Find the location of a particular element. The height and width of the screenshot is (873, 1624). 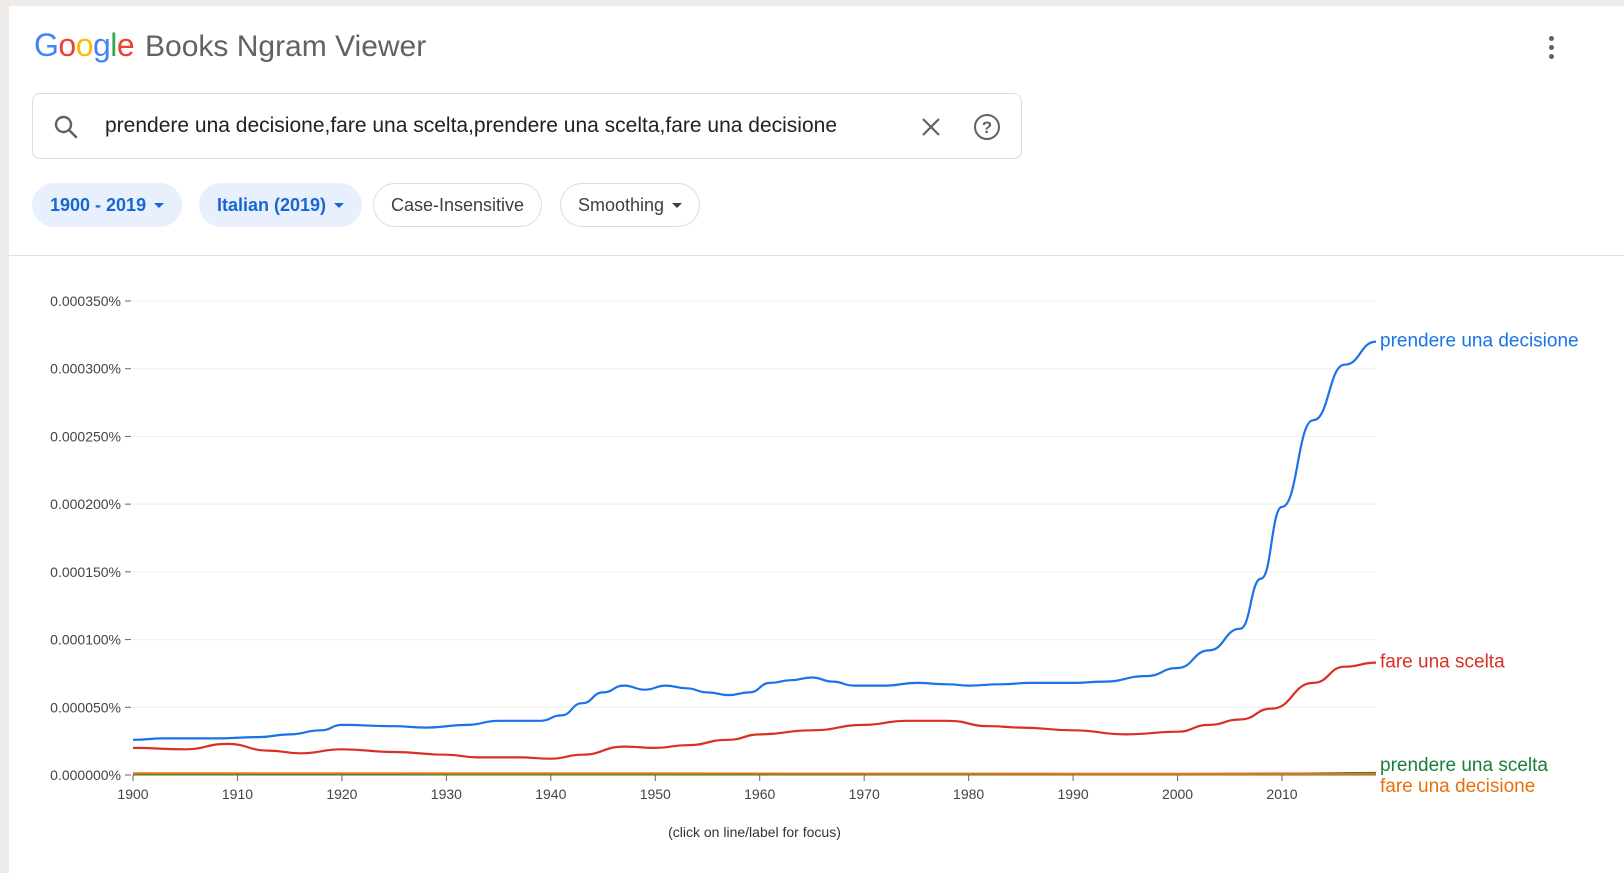

search-icon is located at coordinates (66, 127).